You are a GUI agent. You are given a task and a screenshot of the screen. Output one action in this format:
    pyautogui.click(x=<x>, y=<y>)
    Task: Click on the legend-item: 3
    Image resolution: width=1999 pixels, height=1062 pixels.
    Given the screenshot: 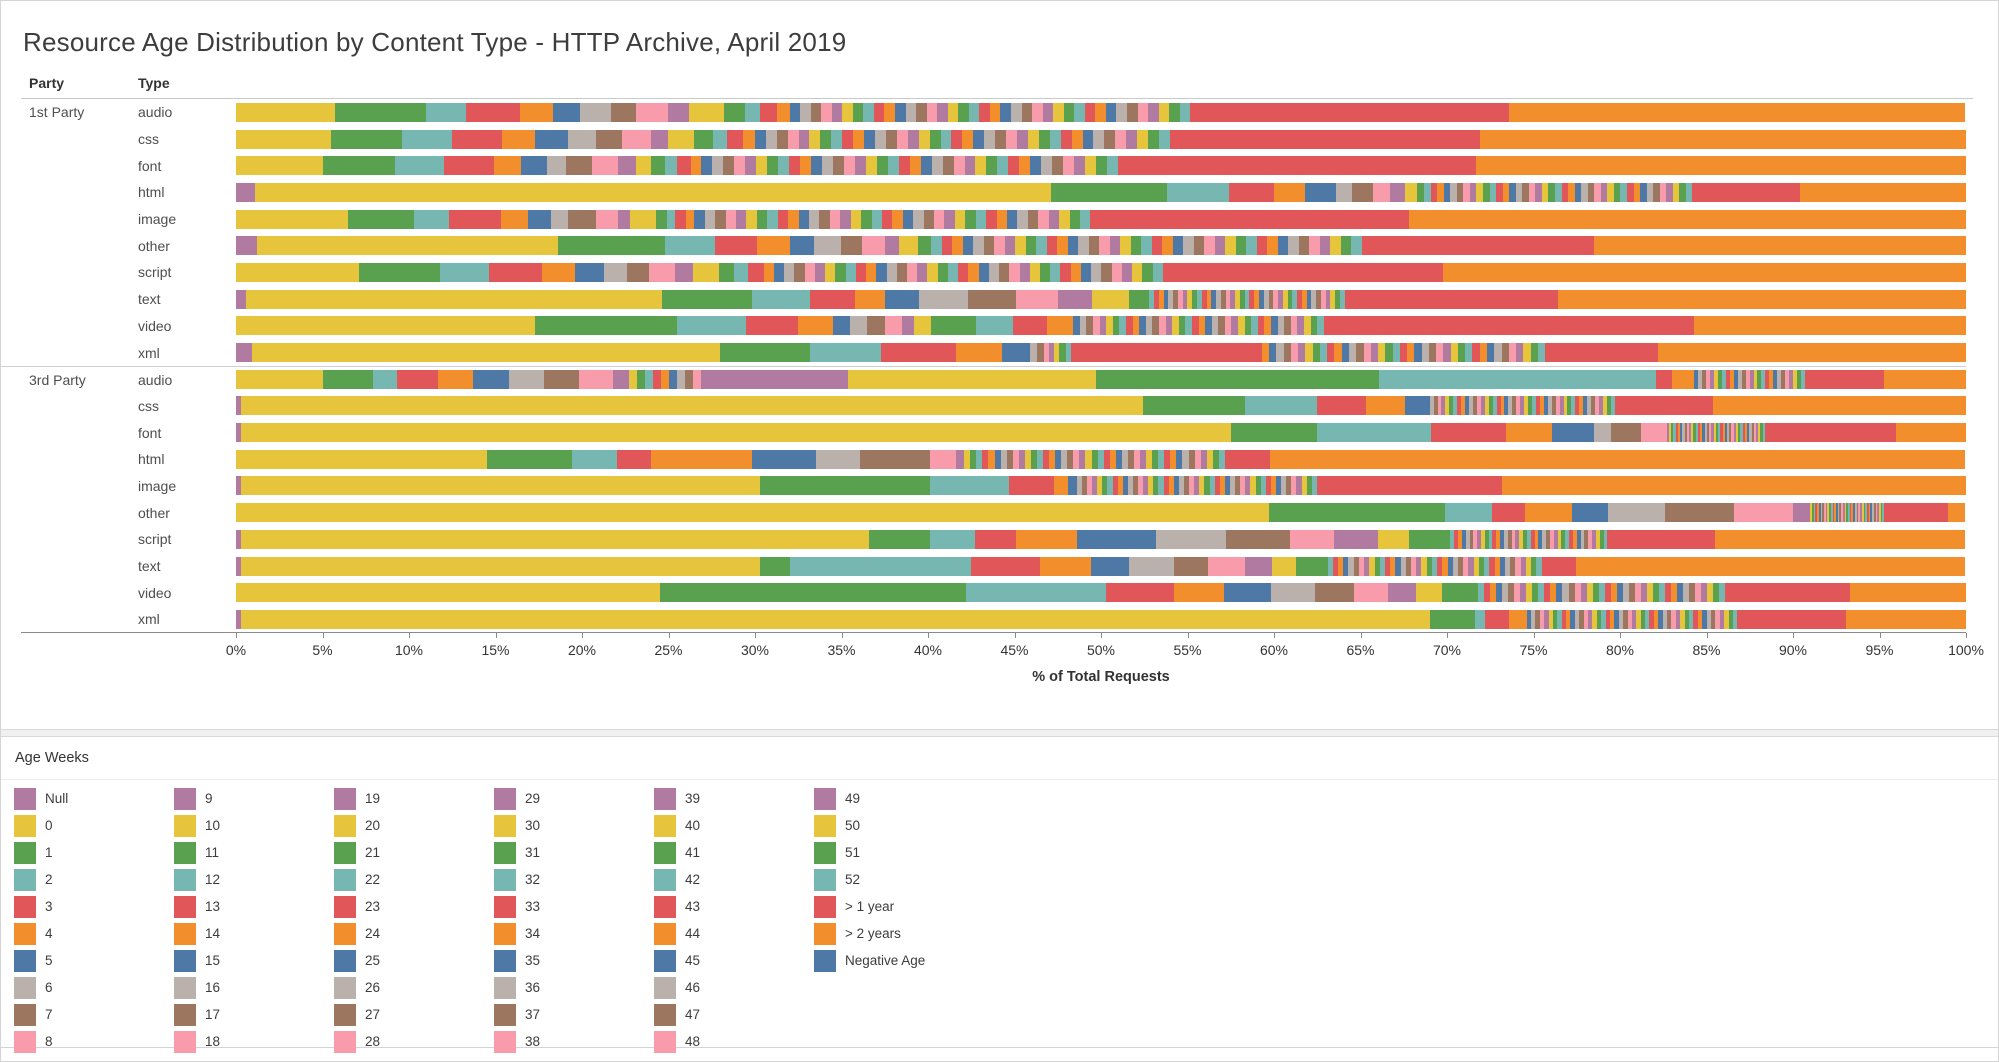 What is the action you would take?
    pyautogui.click(x=94, y=906)
    